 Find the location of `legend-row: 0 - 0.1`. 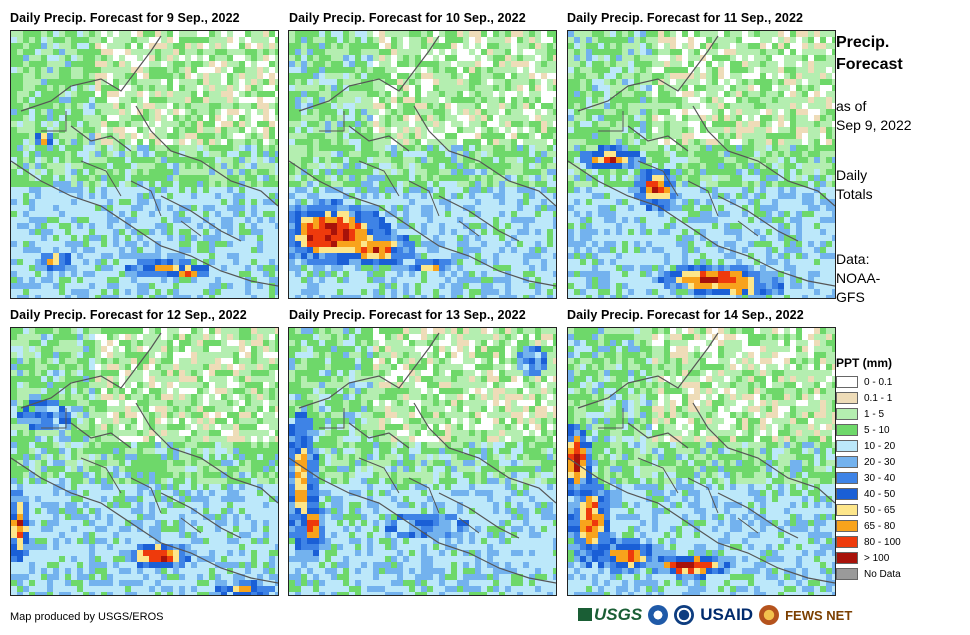

legend-row: 0 - 0.1 is located at coordinates (881, 382).